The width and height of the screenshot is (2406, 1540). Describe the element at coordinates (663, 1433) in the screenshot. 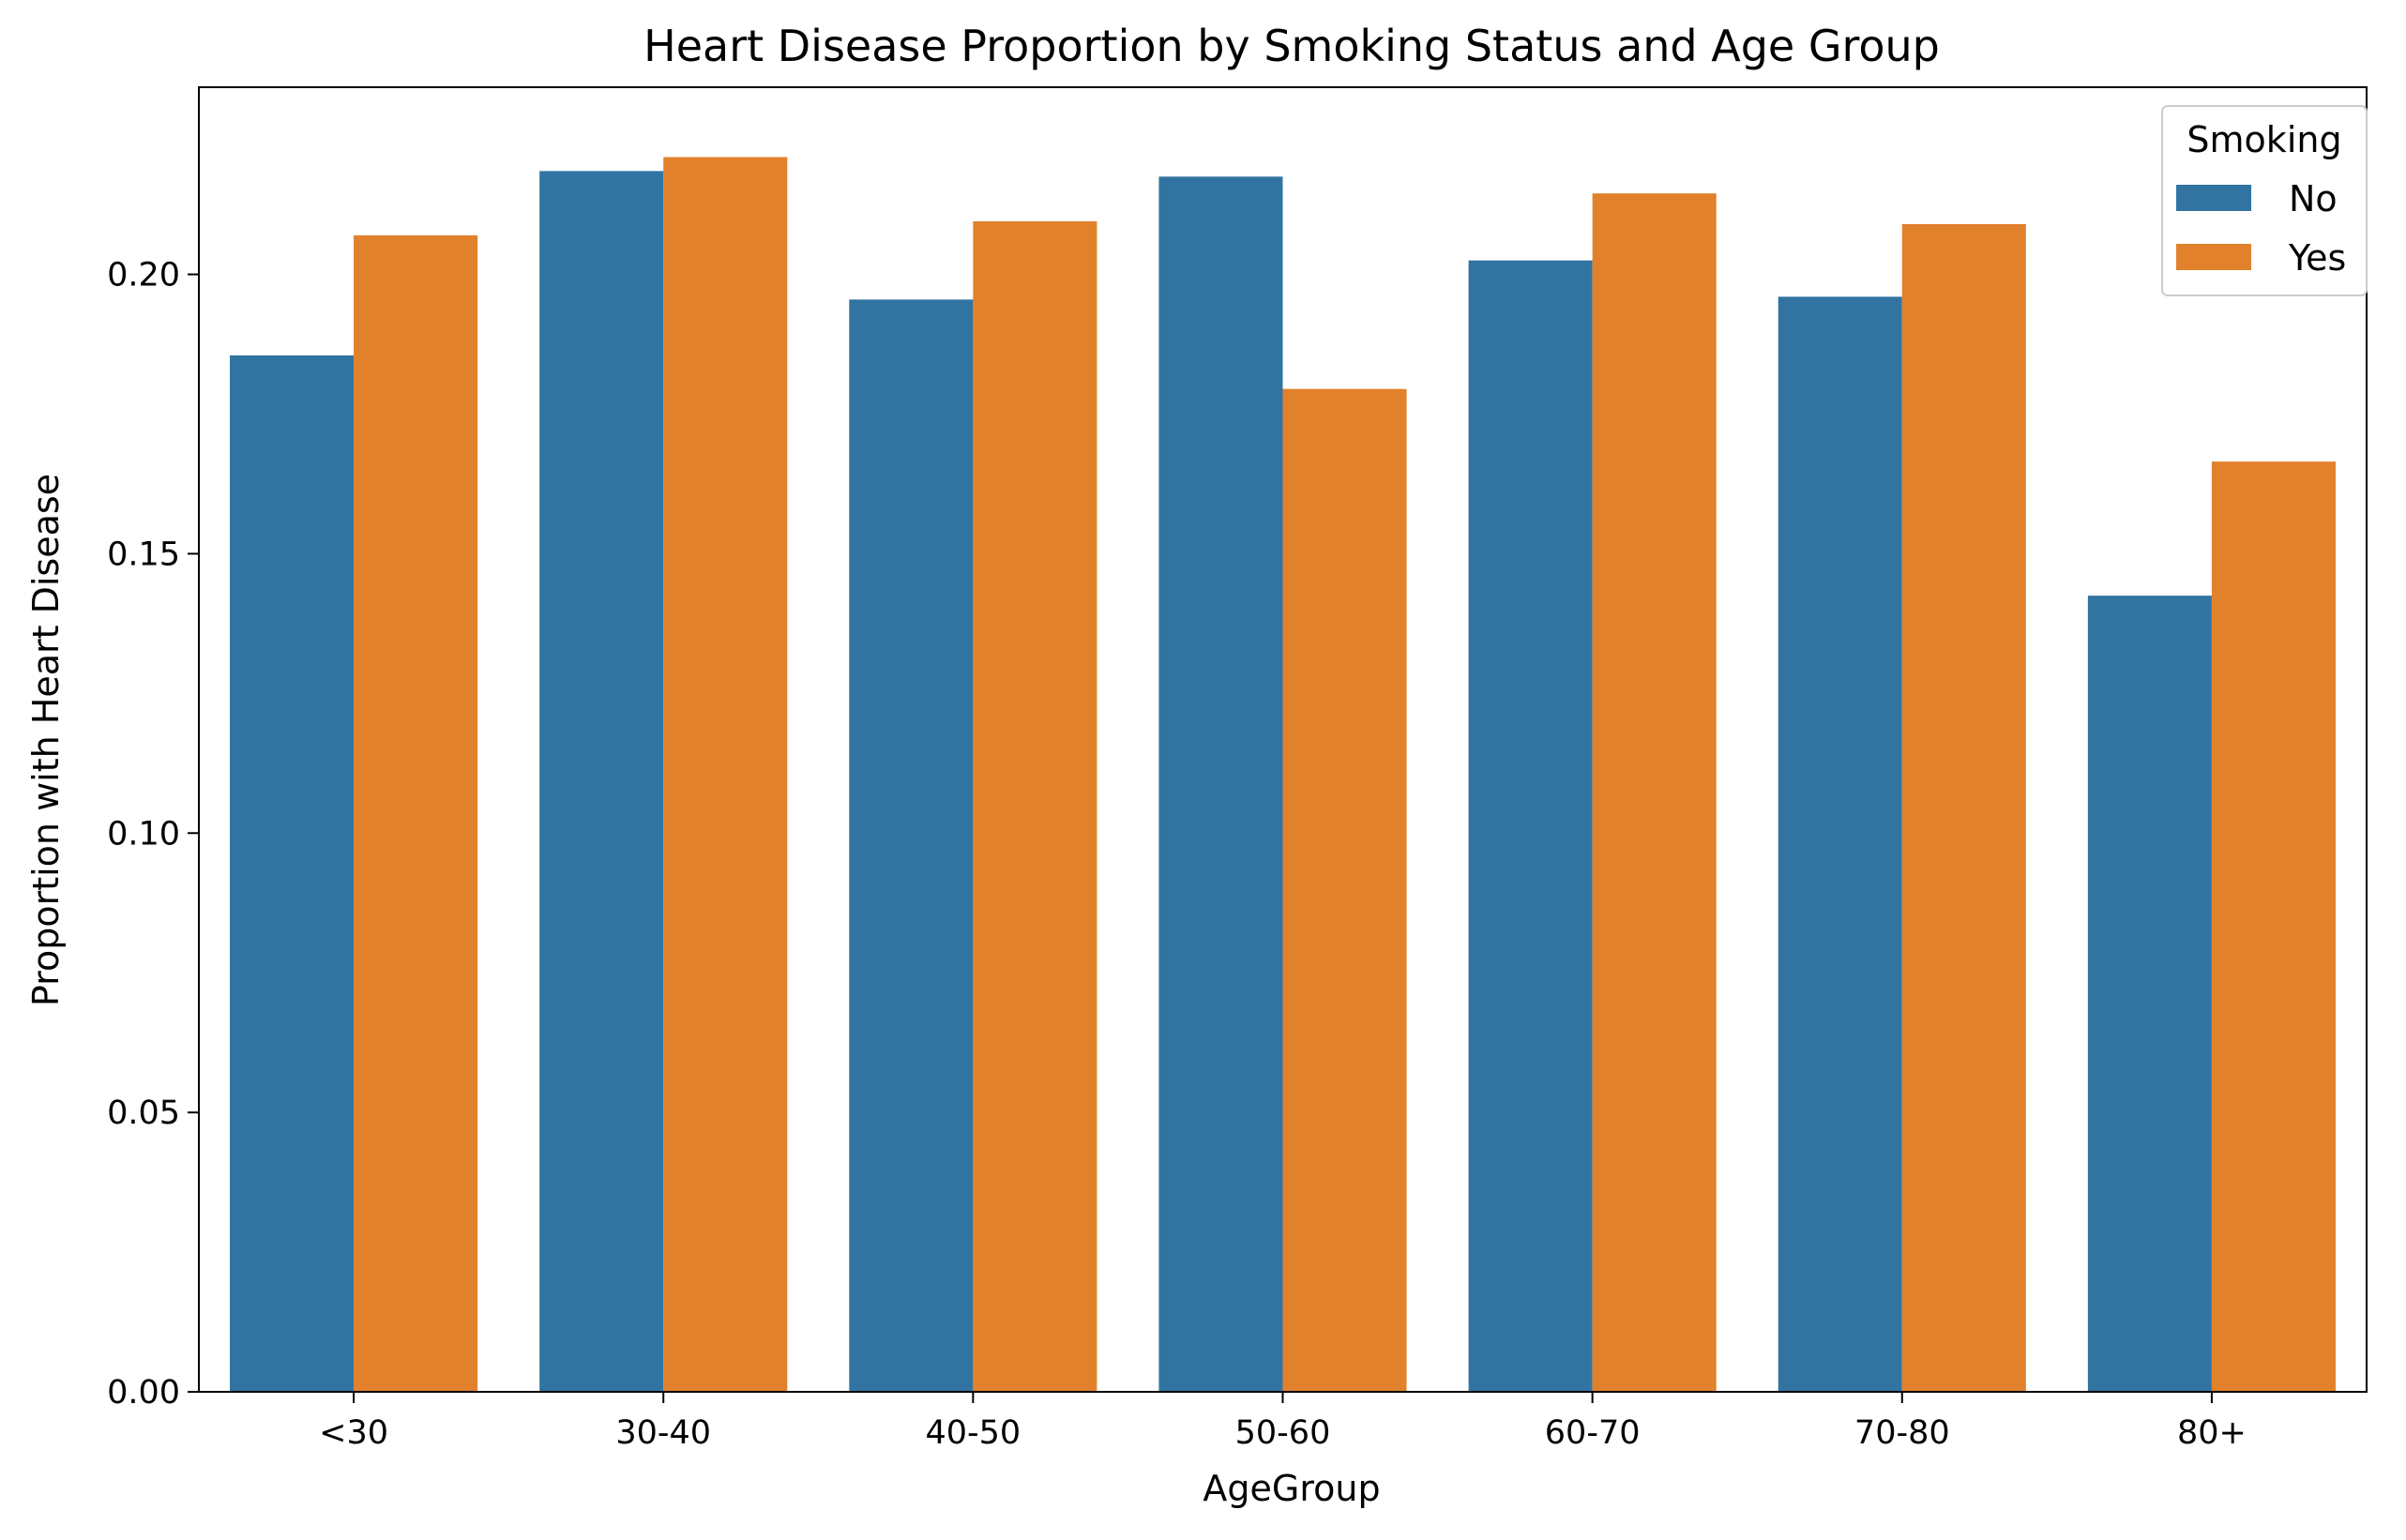

I see `x-tick-label-1: 30-40` at that location.